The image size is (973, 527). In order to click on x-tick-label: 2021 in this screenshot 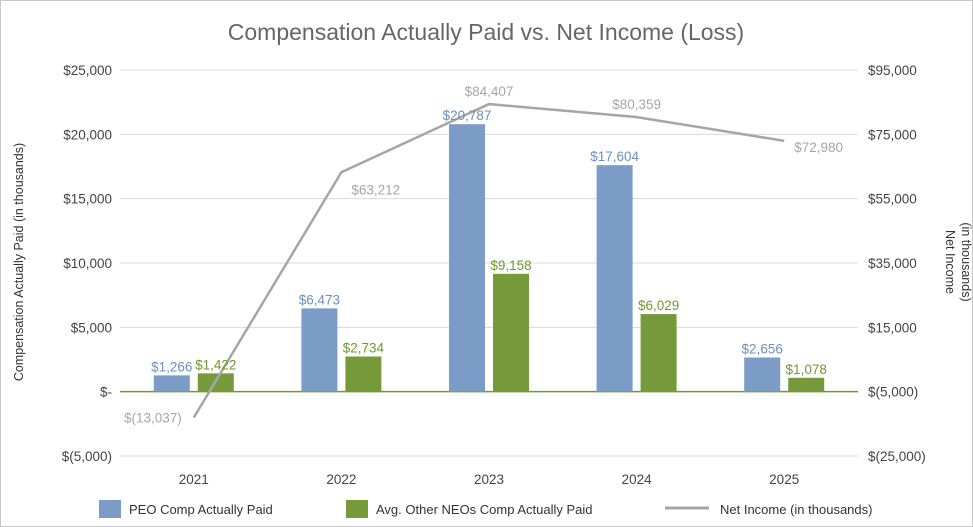, I will do `click(194, 479)`.